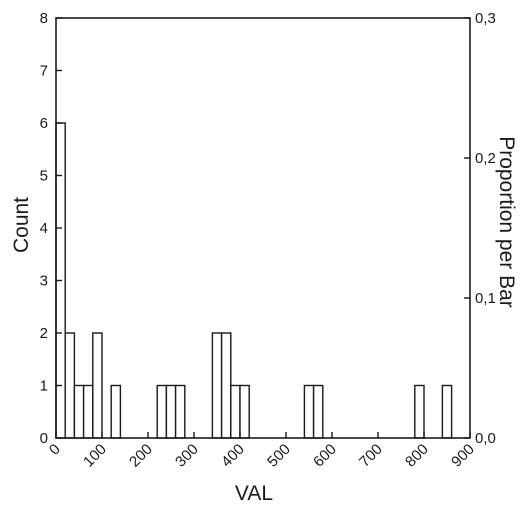  What do you see at coordinates (371, 456) in the screenshot?
I see `x-tick-label: 700` at bounding box center [371, 456].